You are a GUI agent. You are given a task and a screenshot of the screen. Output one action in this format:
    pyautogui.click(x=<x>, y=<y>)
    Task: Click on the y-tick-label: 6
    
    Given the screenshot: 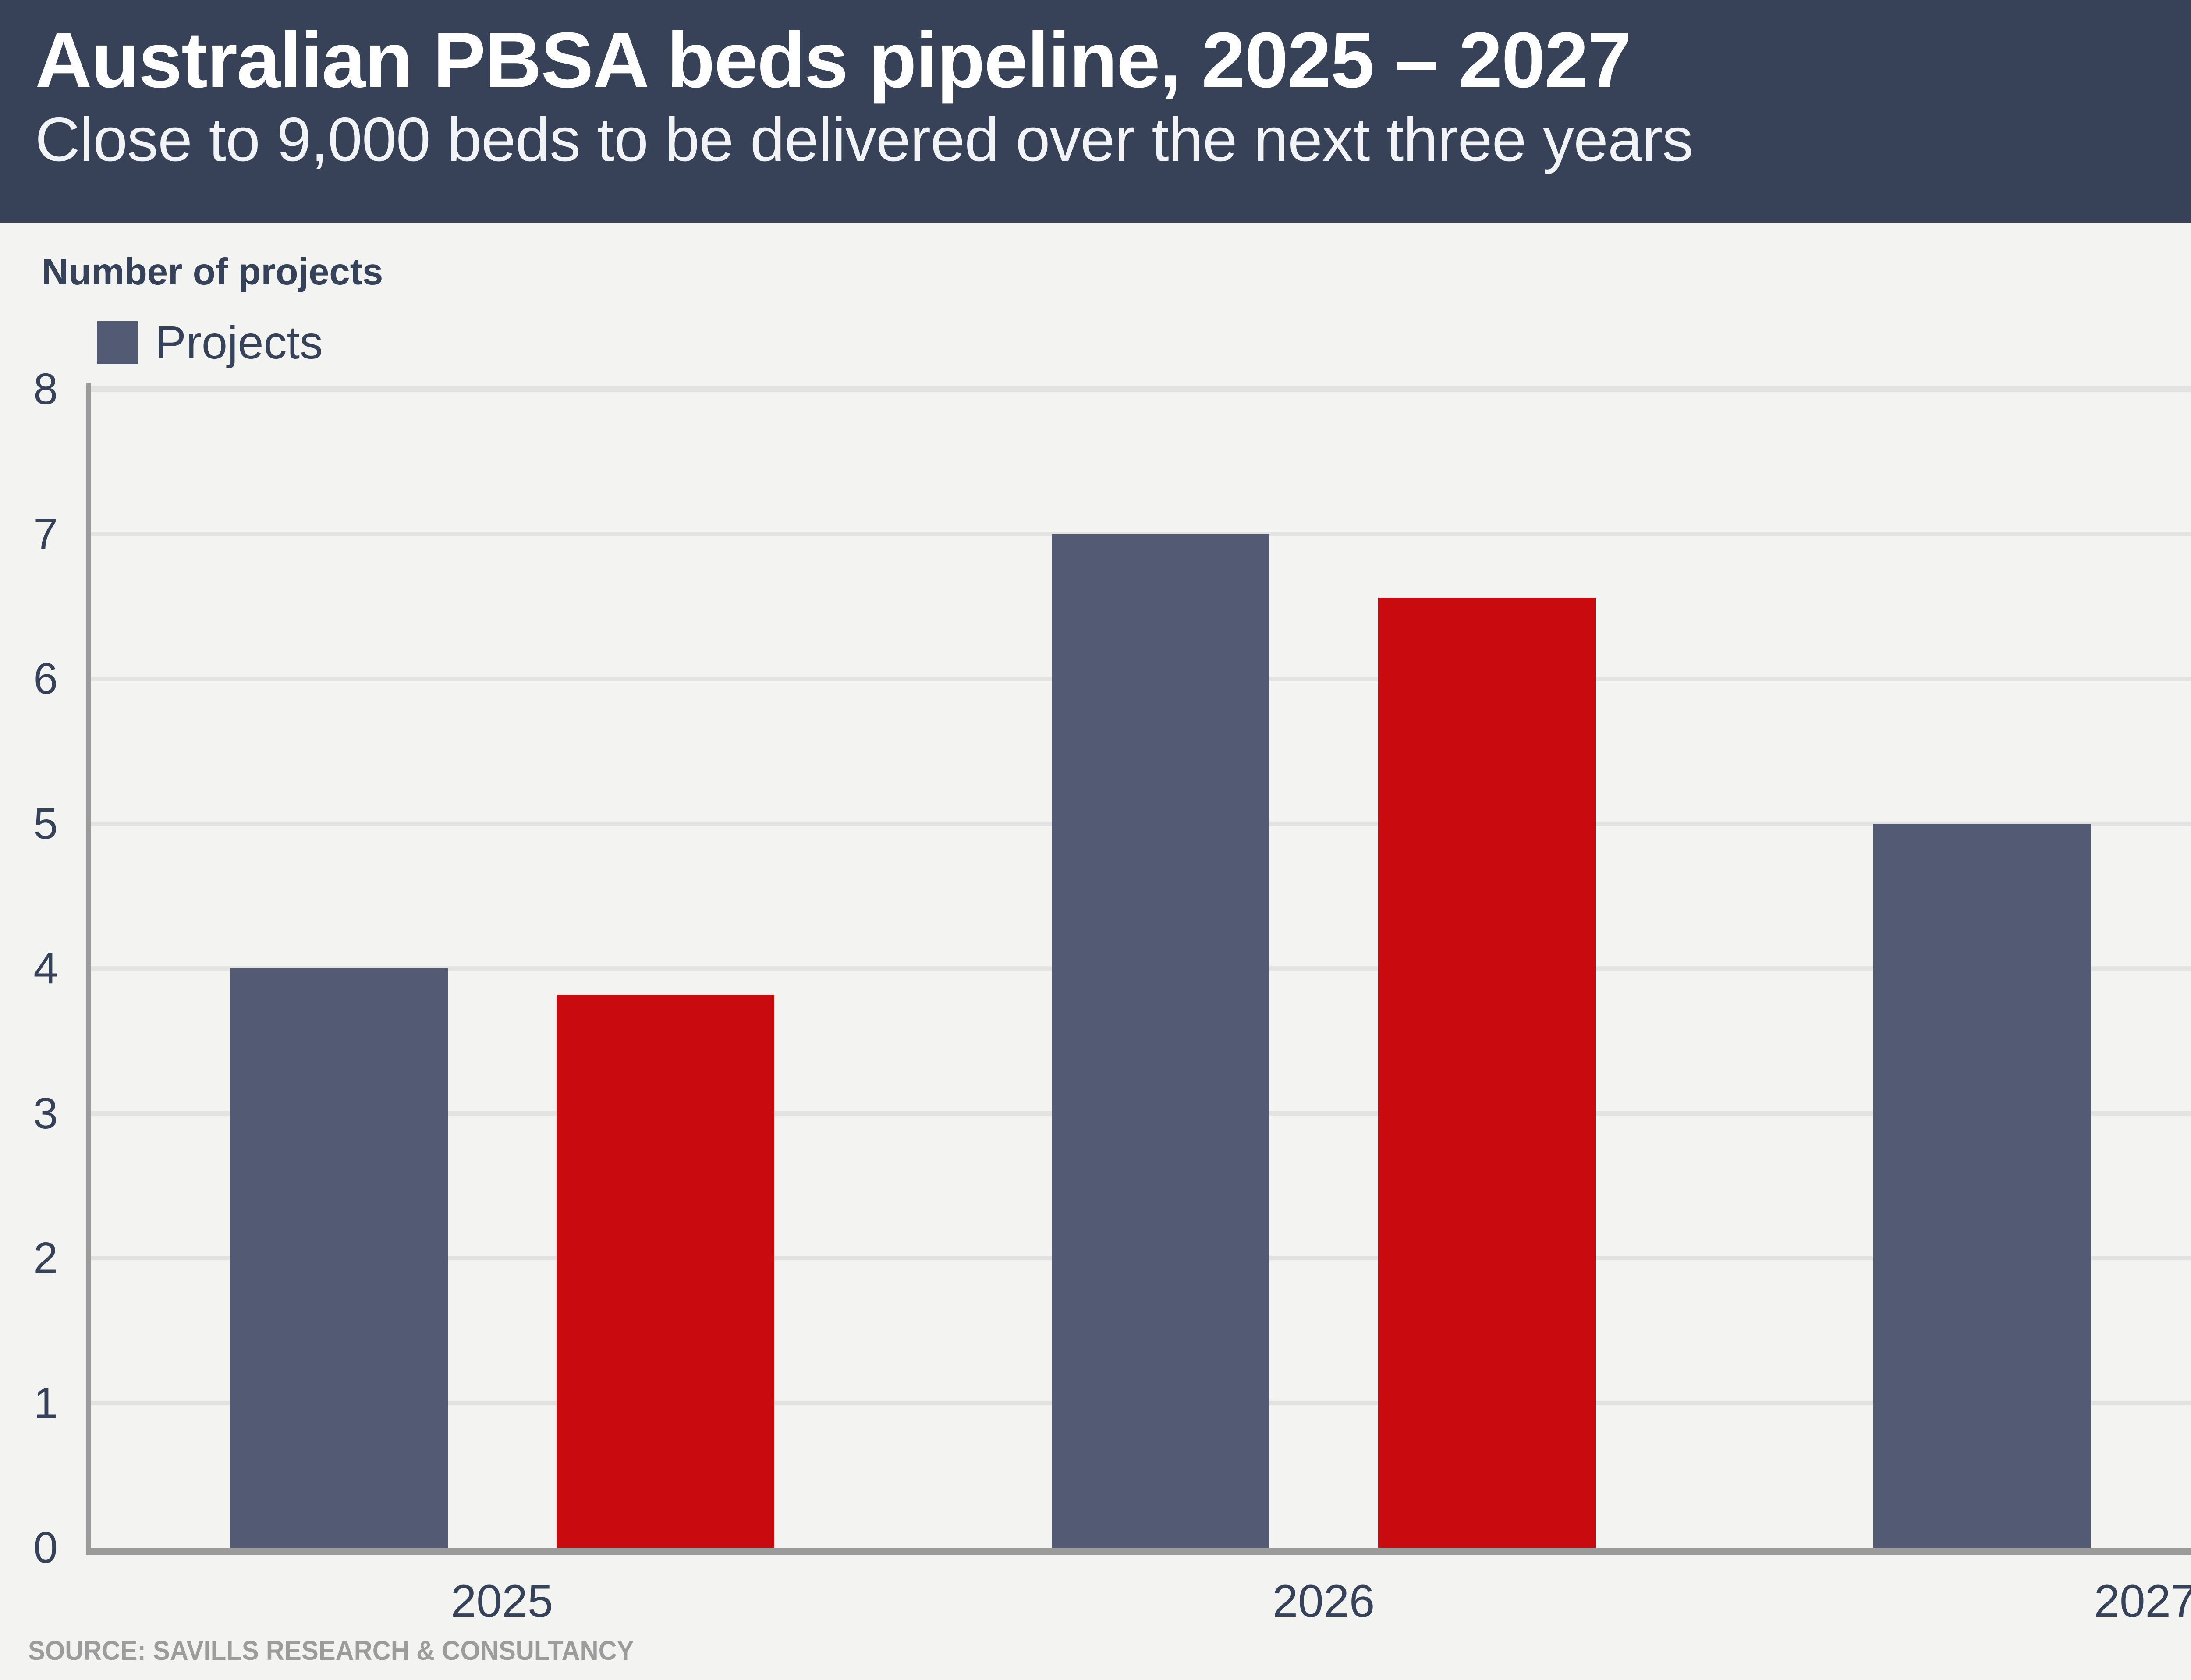 What is the action you would take?
    pyautogui.click(x=45, y=678)
    